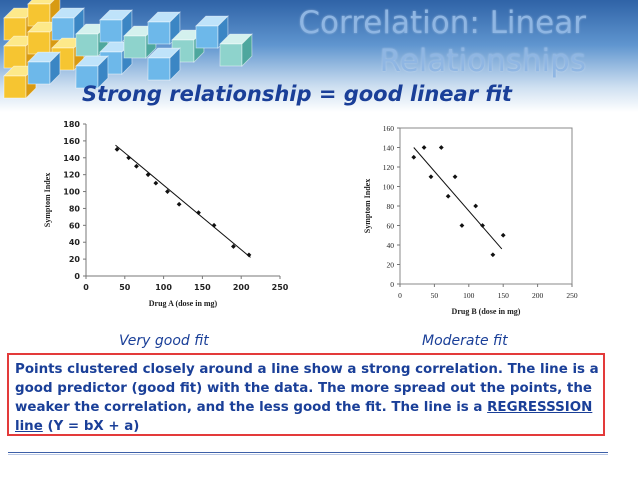 This screenshot has width=638, height=478. Describe the element at coordinates (391, 265) in the screenshot. I see `chart-b-y-tick-label: 20` at that location.